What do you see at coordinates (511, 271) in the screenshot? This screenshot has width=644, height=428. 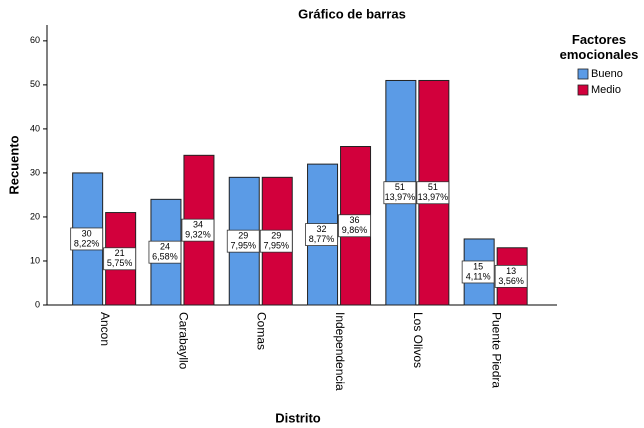 I see `data-label: 13` at bounding box center [511, 271].